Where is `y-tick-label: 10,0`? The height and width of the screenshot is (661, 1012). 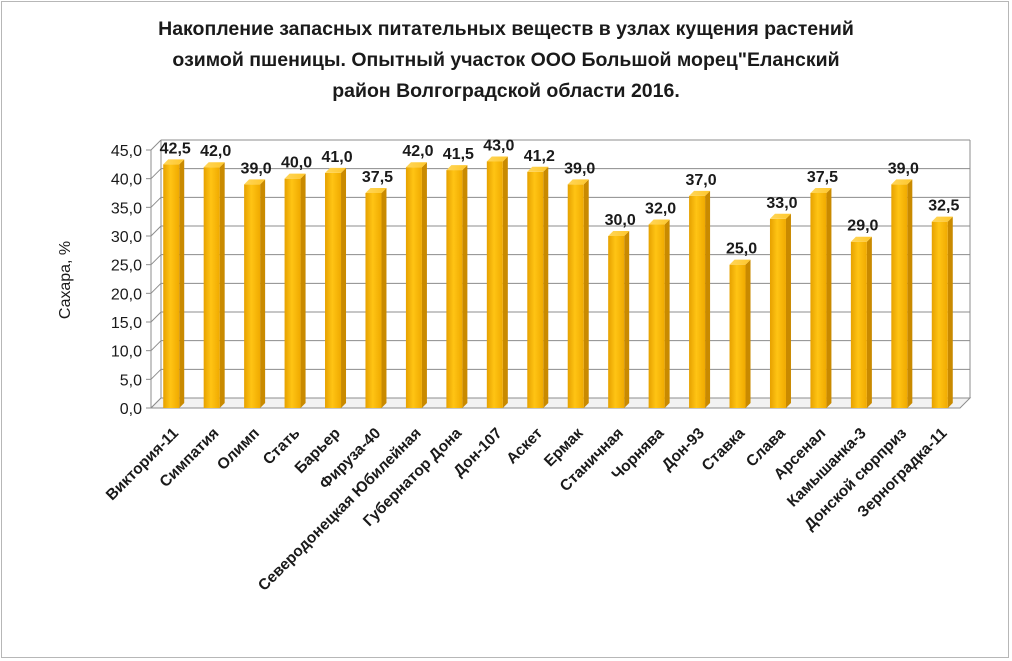 y-tick-label: 10,0 is located at coordinates (126, 352).